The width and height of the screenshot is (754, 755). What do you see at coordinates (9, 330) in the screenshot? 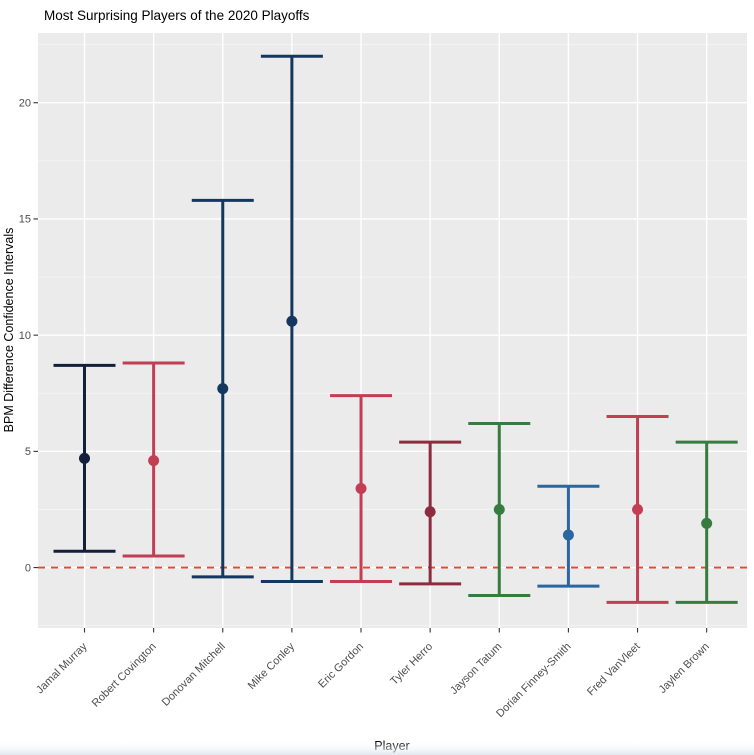
I see `y-axis-title: BPM Difference Confidence Intervals` at bounding box center [9, 330].